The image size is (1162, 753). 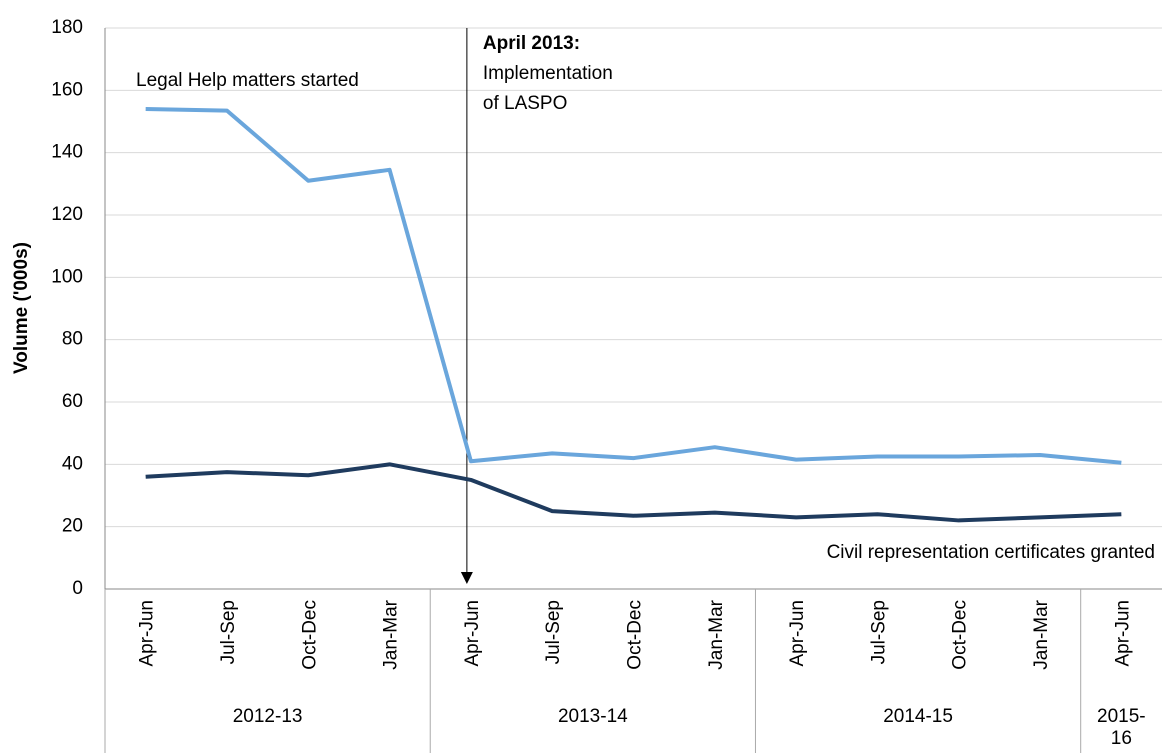 What do you see at coordinates (67, 89) in the screenshot?
I see `y-tick-label: 160` at bounding box center [67, 89].